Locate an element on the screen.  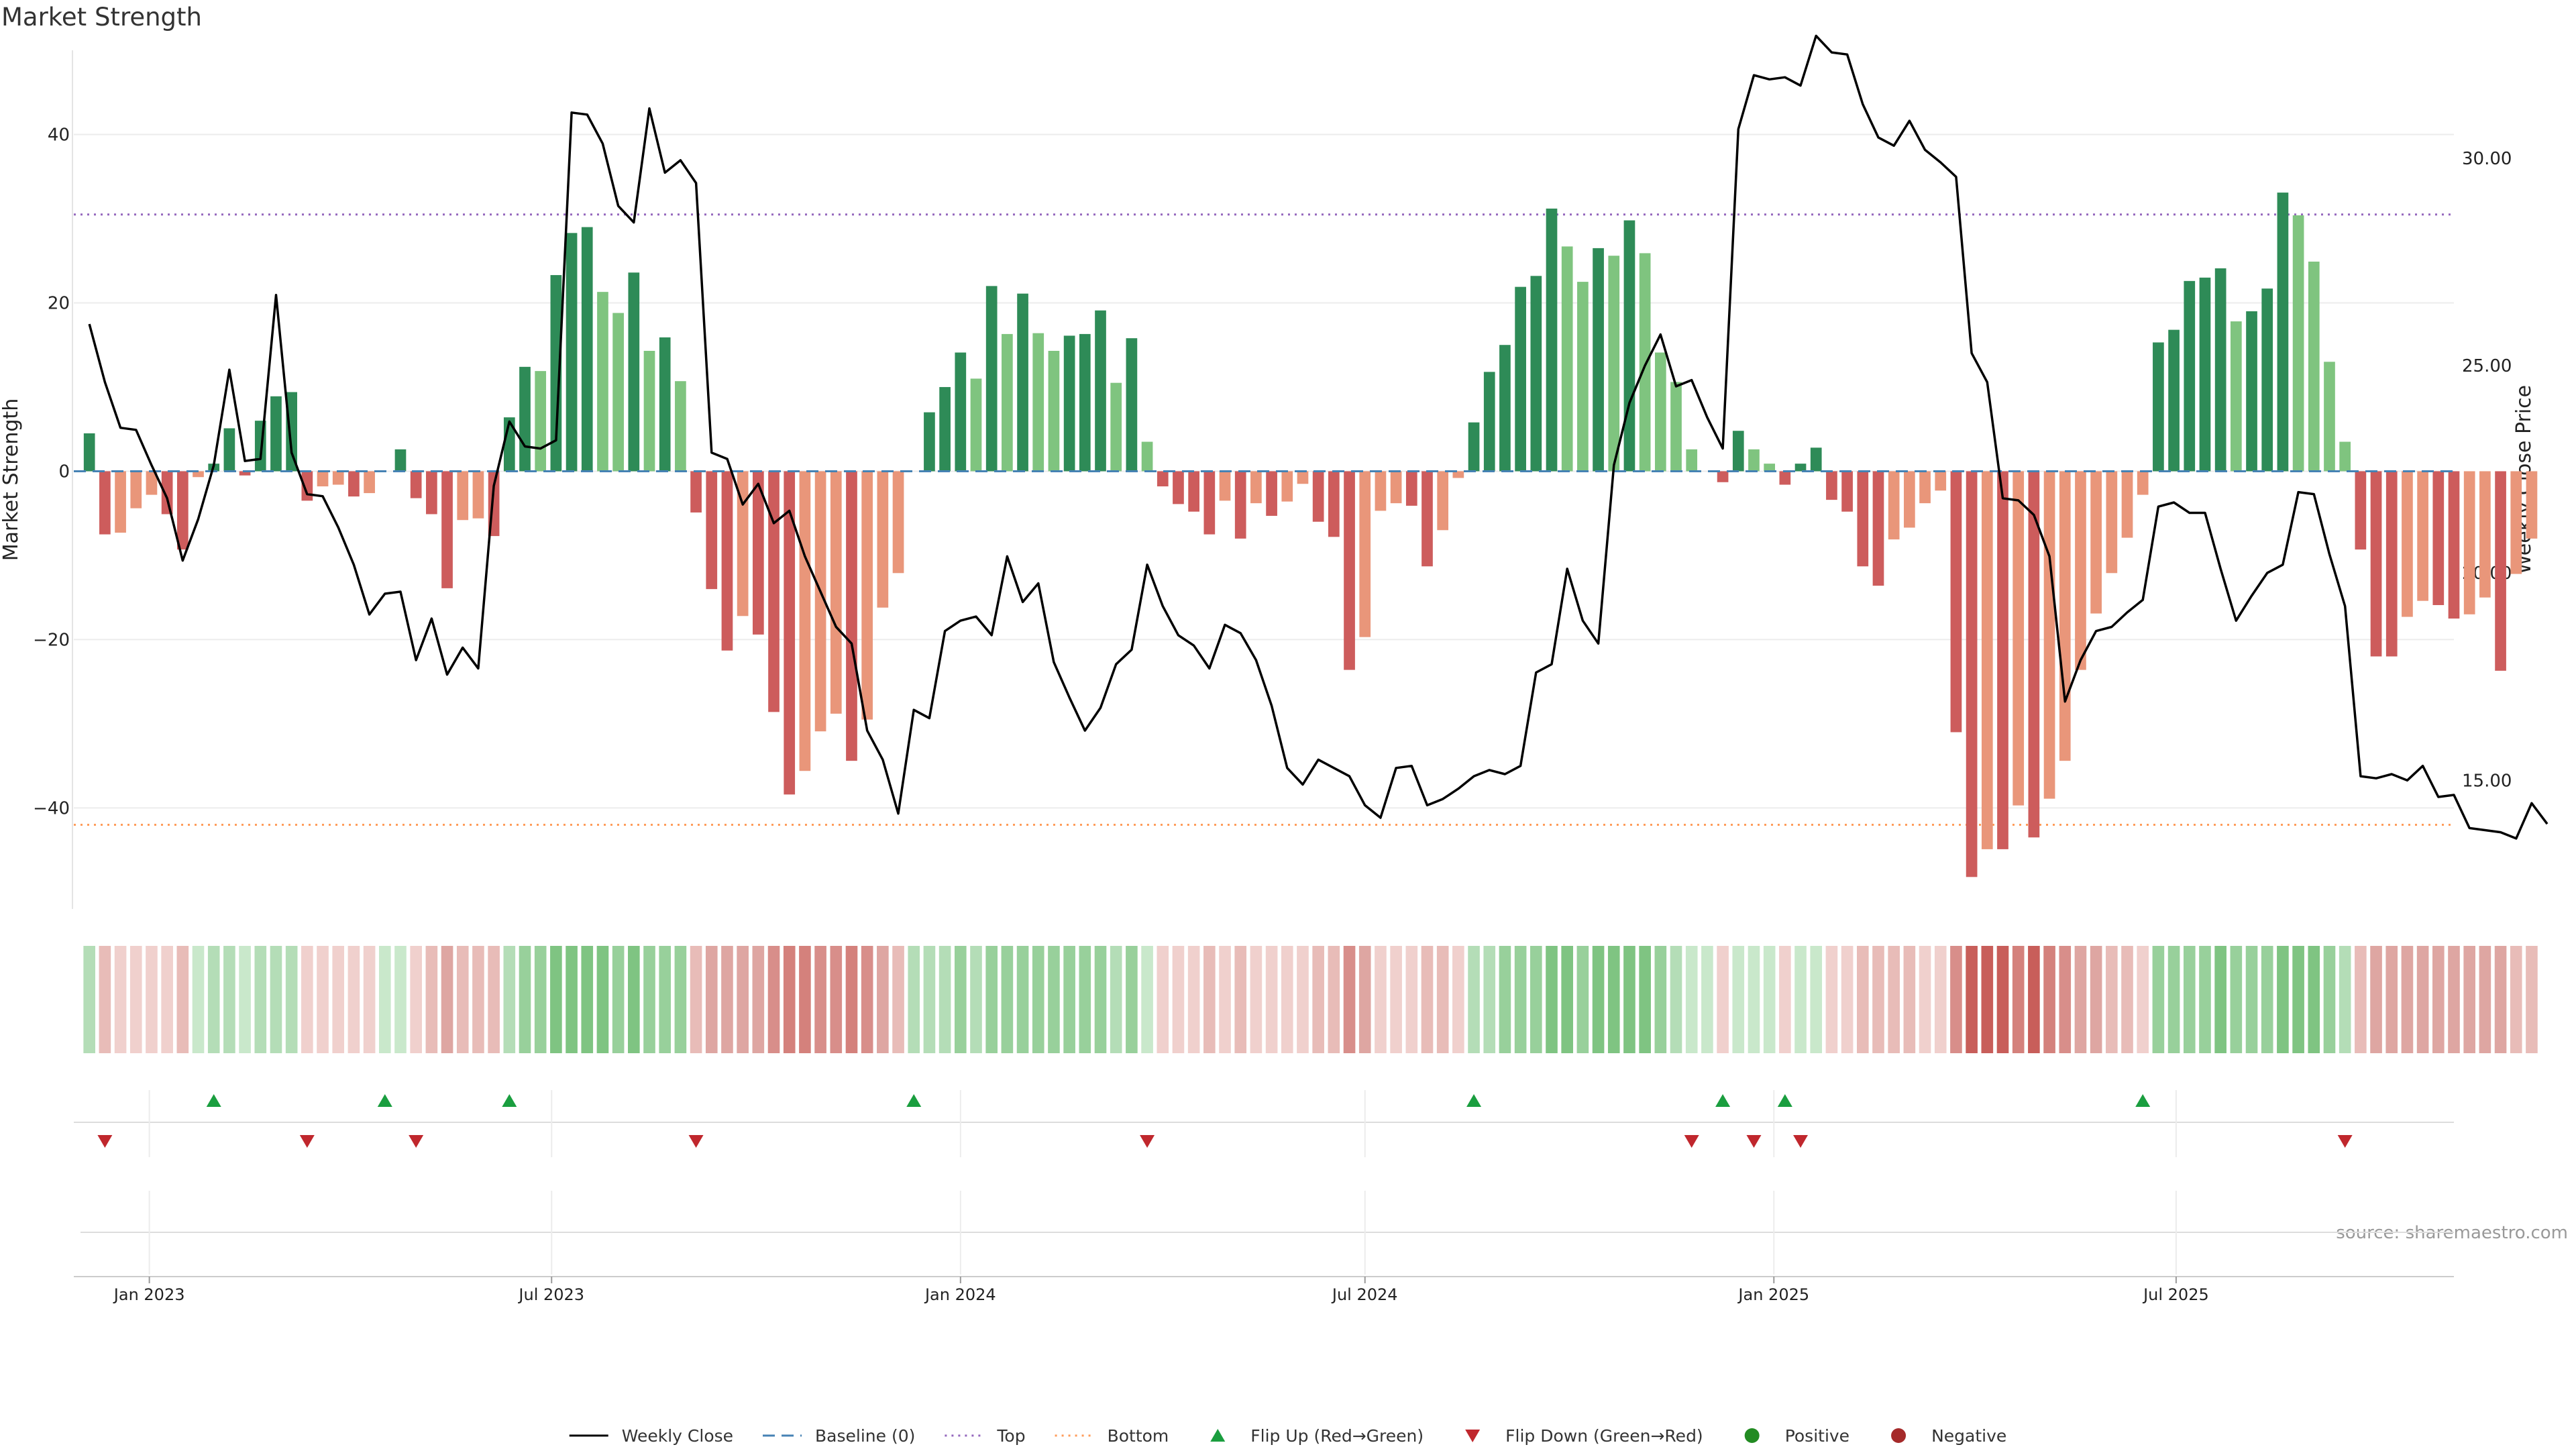
left-tick-label: 0 is located at coordinates (64, 472).